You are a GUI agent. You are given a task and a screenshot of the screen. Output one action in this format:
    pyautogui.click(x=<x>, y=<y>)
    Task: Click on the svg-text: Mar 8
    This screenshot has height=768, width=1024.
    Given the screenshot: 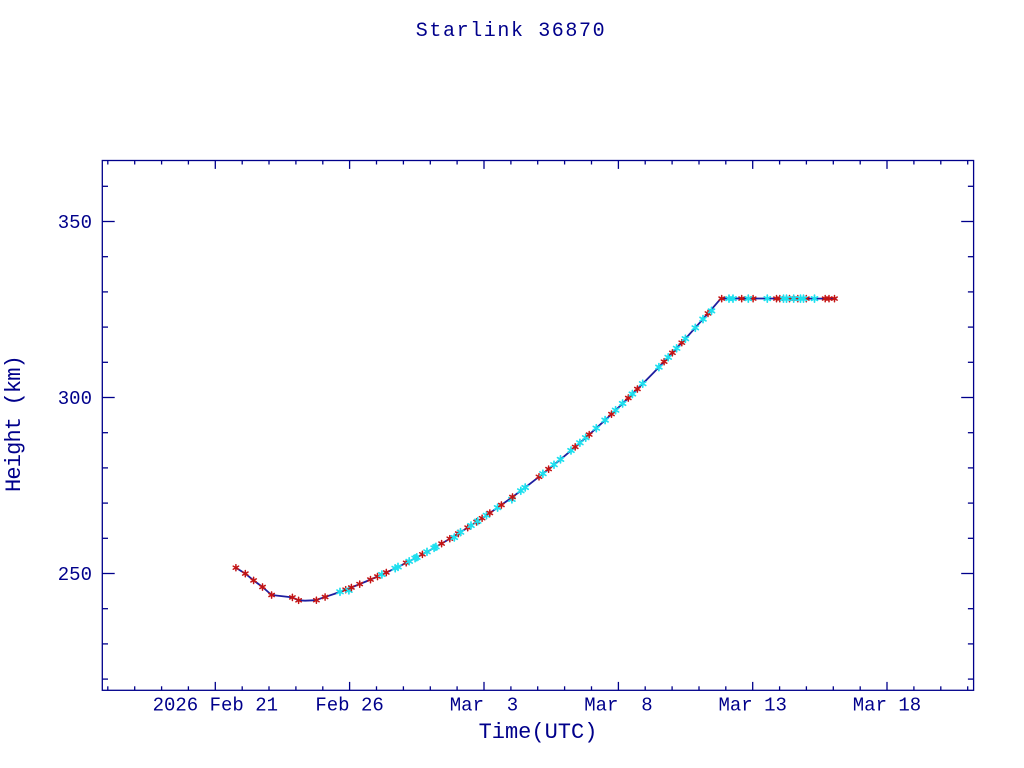 What is the action you would take?
    pyautogui.click(x=618, y=706)
    